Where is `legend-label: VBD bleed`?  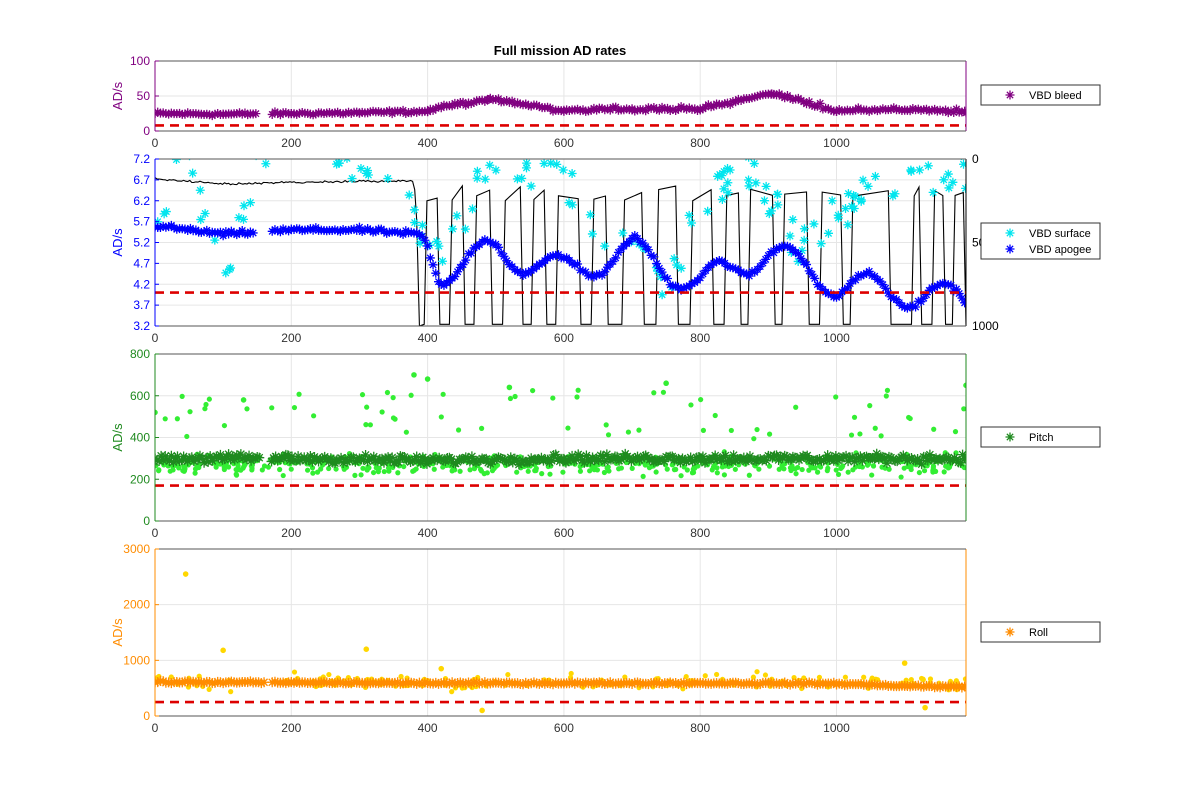 legend-label: VBD bleed is located at coordinates (1055, 96).